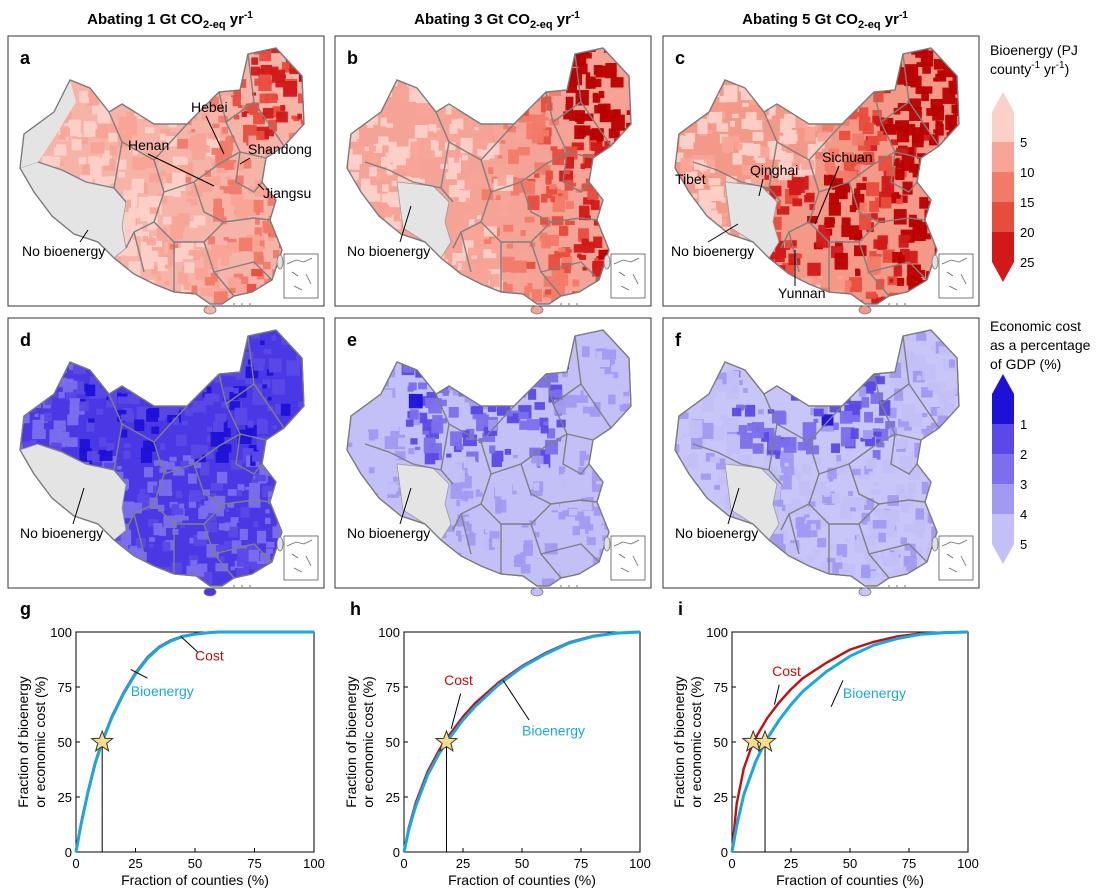  Describe the element at coordinates (850, 863) in the screenshot. I see `x-tick-label: 50` at that location.